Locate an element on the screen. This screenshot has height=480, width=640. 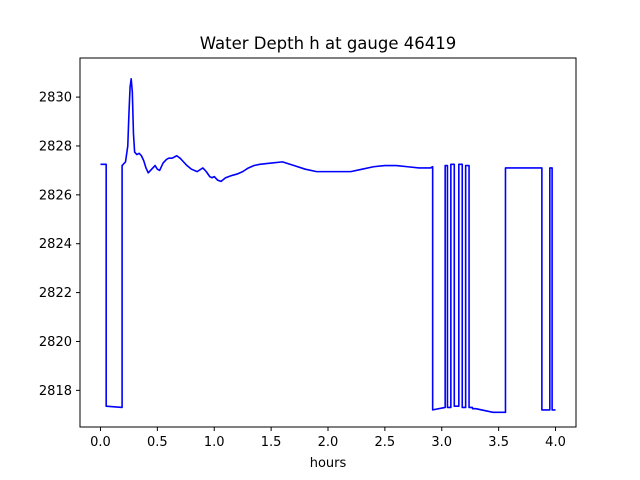
x-axis-label: hours is located at coordinates (328, 463).